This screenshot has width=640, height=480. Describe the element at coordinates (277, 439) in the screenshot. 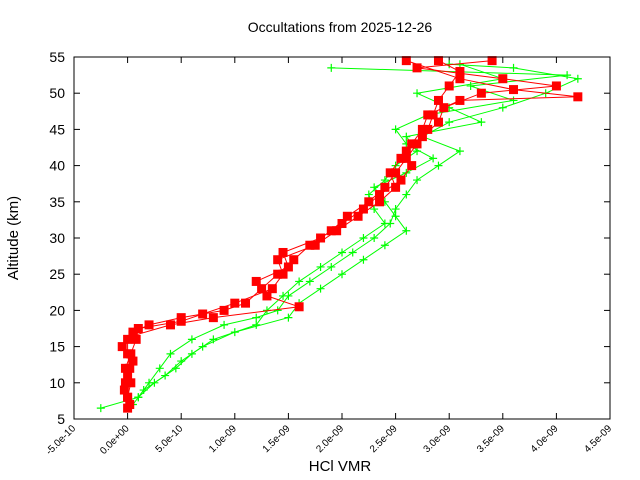

I see `x-tick-label: 1.5e-09` at that location.